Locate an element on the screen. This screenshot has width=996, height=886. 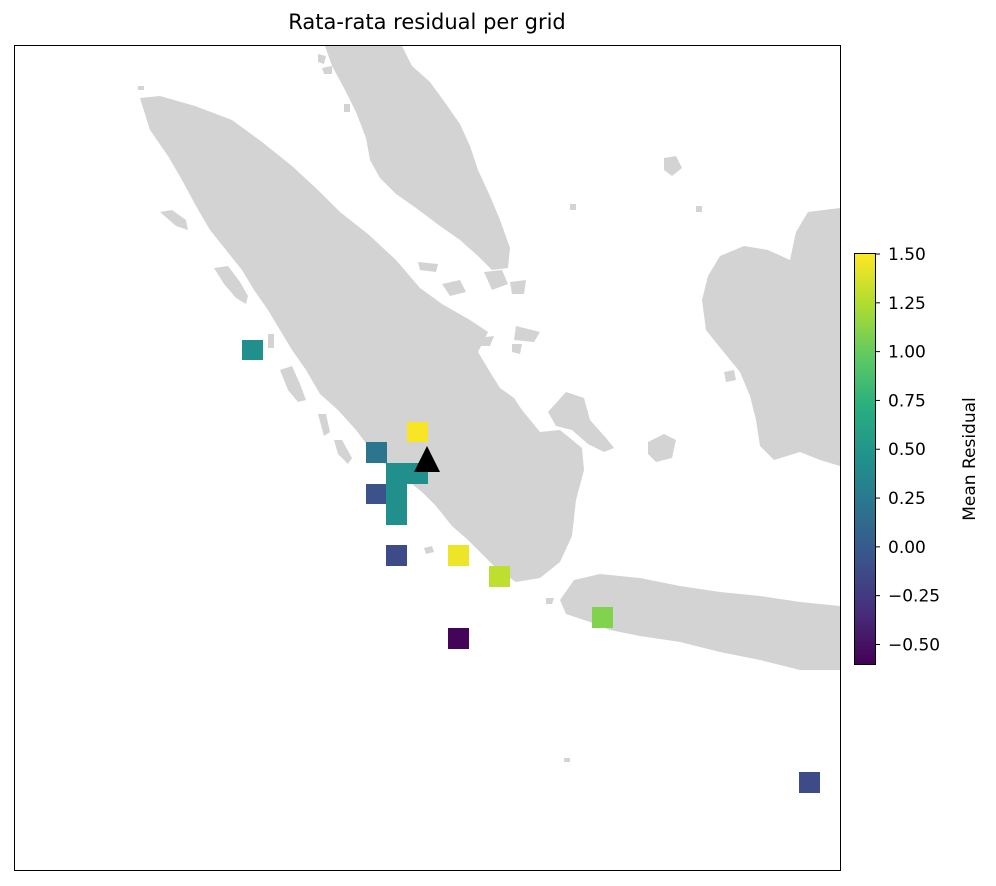
colorbar-tick-label: −0.50 is located at coordinates (914, 645).